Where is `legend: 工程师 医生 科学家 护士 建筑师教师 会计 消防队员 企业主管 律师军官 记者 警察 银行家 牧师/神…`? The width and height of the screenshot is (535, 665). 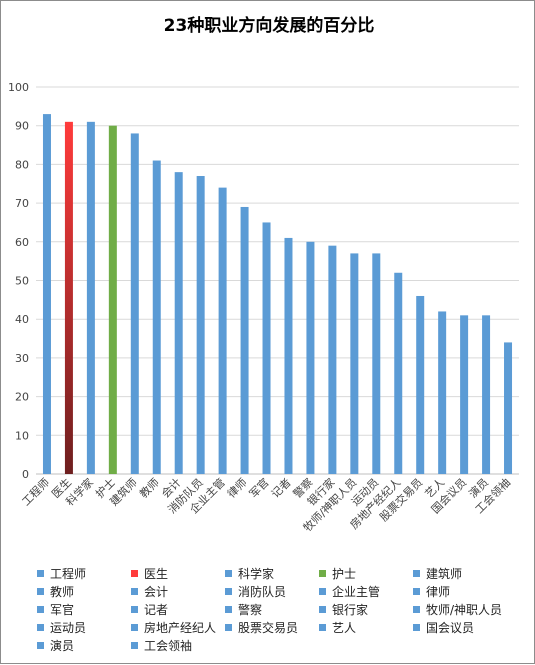 legend: 工程师 医生 科学家 护士 建筑师教师 会计 消防队员 企业主管 律师军官 记者 警察 银行家 牧师/神… is located at coordinates (282, 609).